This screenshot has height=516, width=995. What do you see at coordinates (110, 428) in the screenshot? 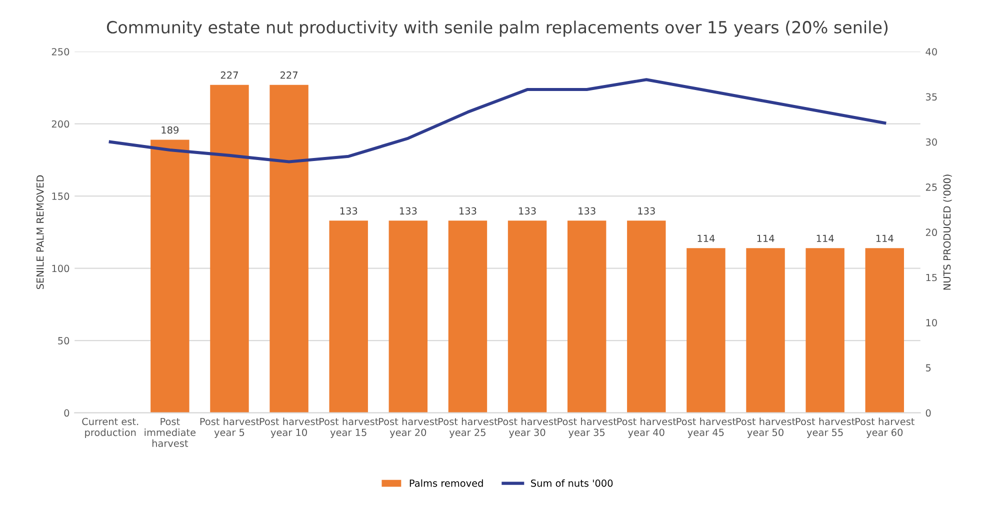
I see `x-tick-label: Current est. production` at bounding box center [110, 428].